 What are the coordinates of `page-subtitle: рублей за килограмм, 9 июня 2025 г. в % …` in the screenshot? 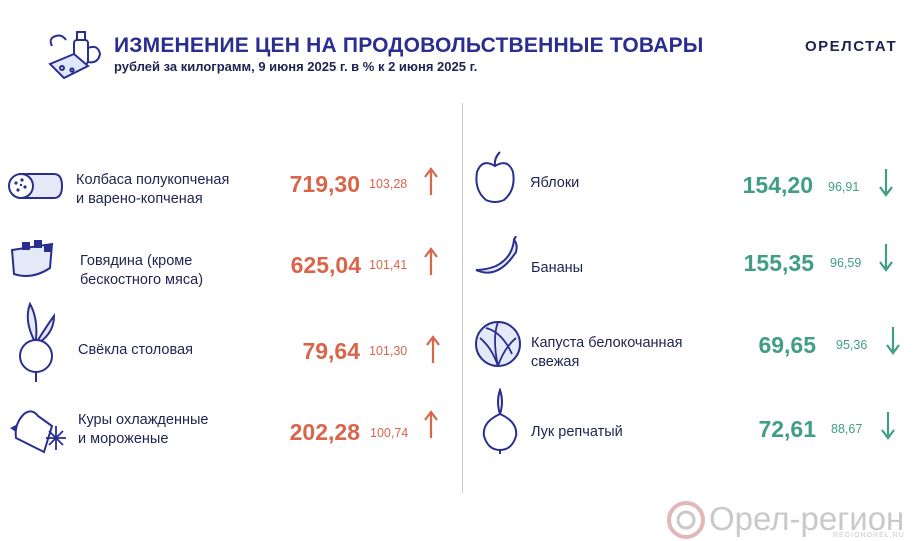 It's located at (296, 66).